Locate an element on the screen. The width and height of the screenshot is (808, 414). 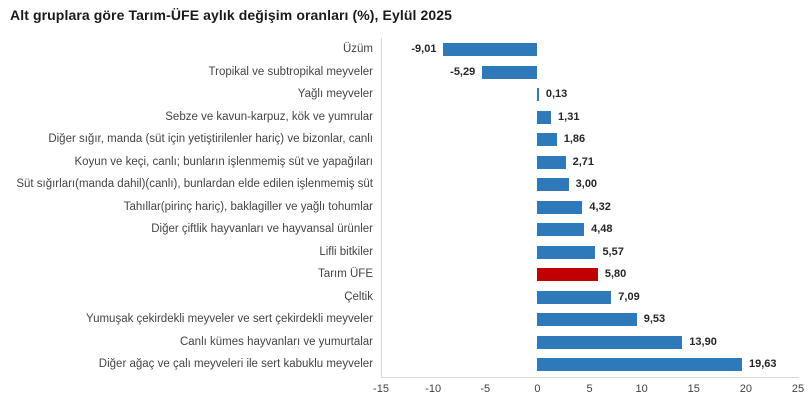
x-tick-label: 10 is located at coordinates (641, 389).